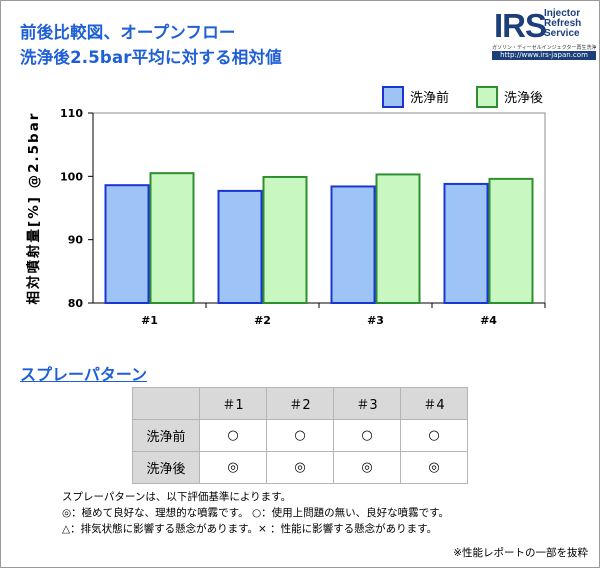  What do you see at coordinates (149, 320) in the screenshot?
I see `x-tick-label: #1` at bounding box center [149, 320].